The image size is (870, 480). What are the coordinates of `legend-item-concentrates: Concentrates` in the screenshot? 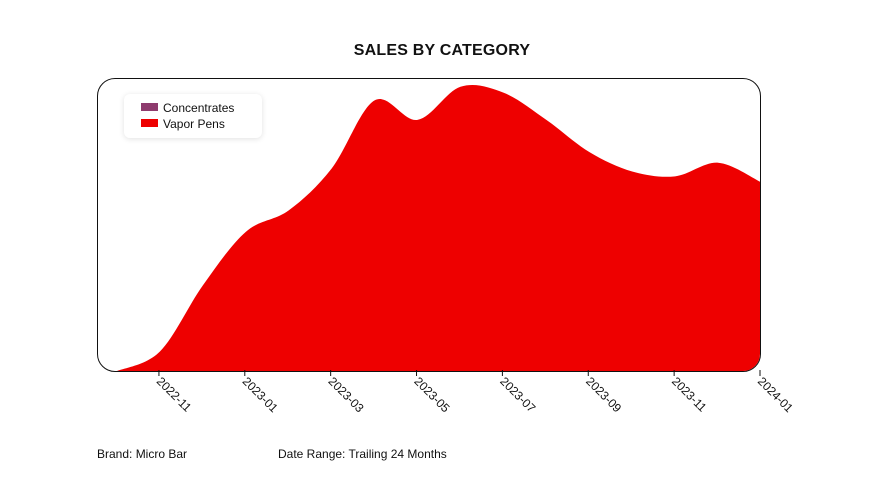 It's located at (187, 107).